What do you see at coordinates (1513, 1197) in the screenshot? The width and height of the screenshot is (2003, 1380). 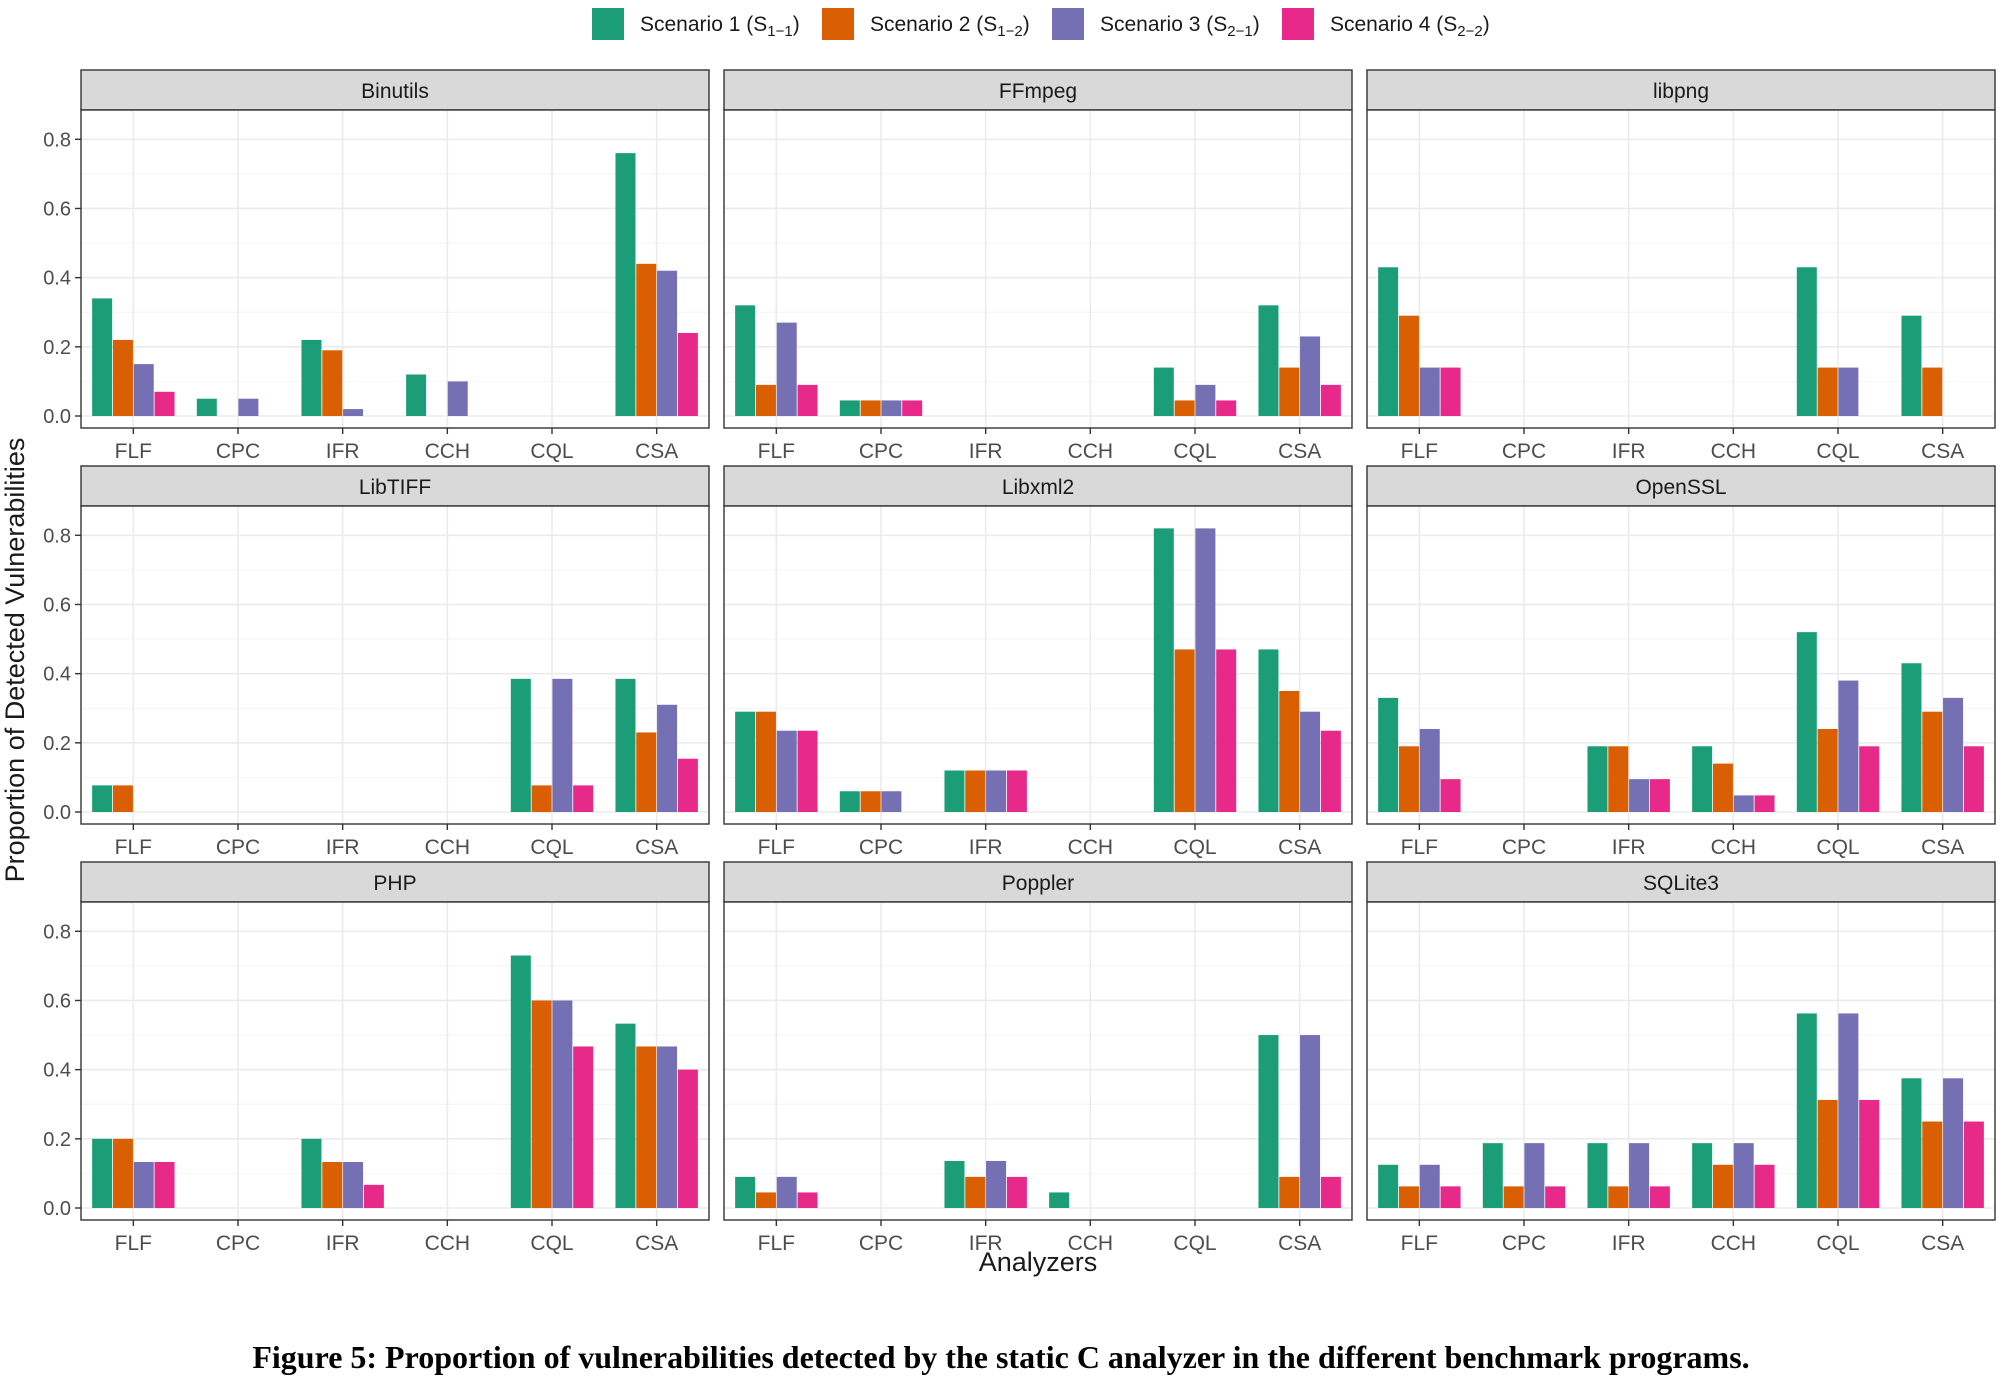 I see `bar-sqlite3-cpc-s2` at bounding box center [1513, 1197].